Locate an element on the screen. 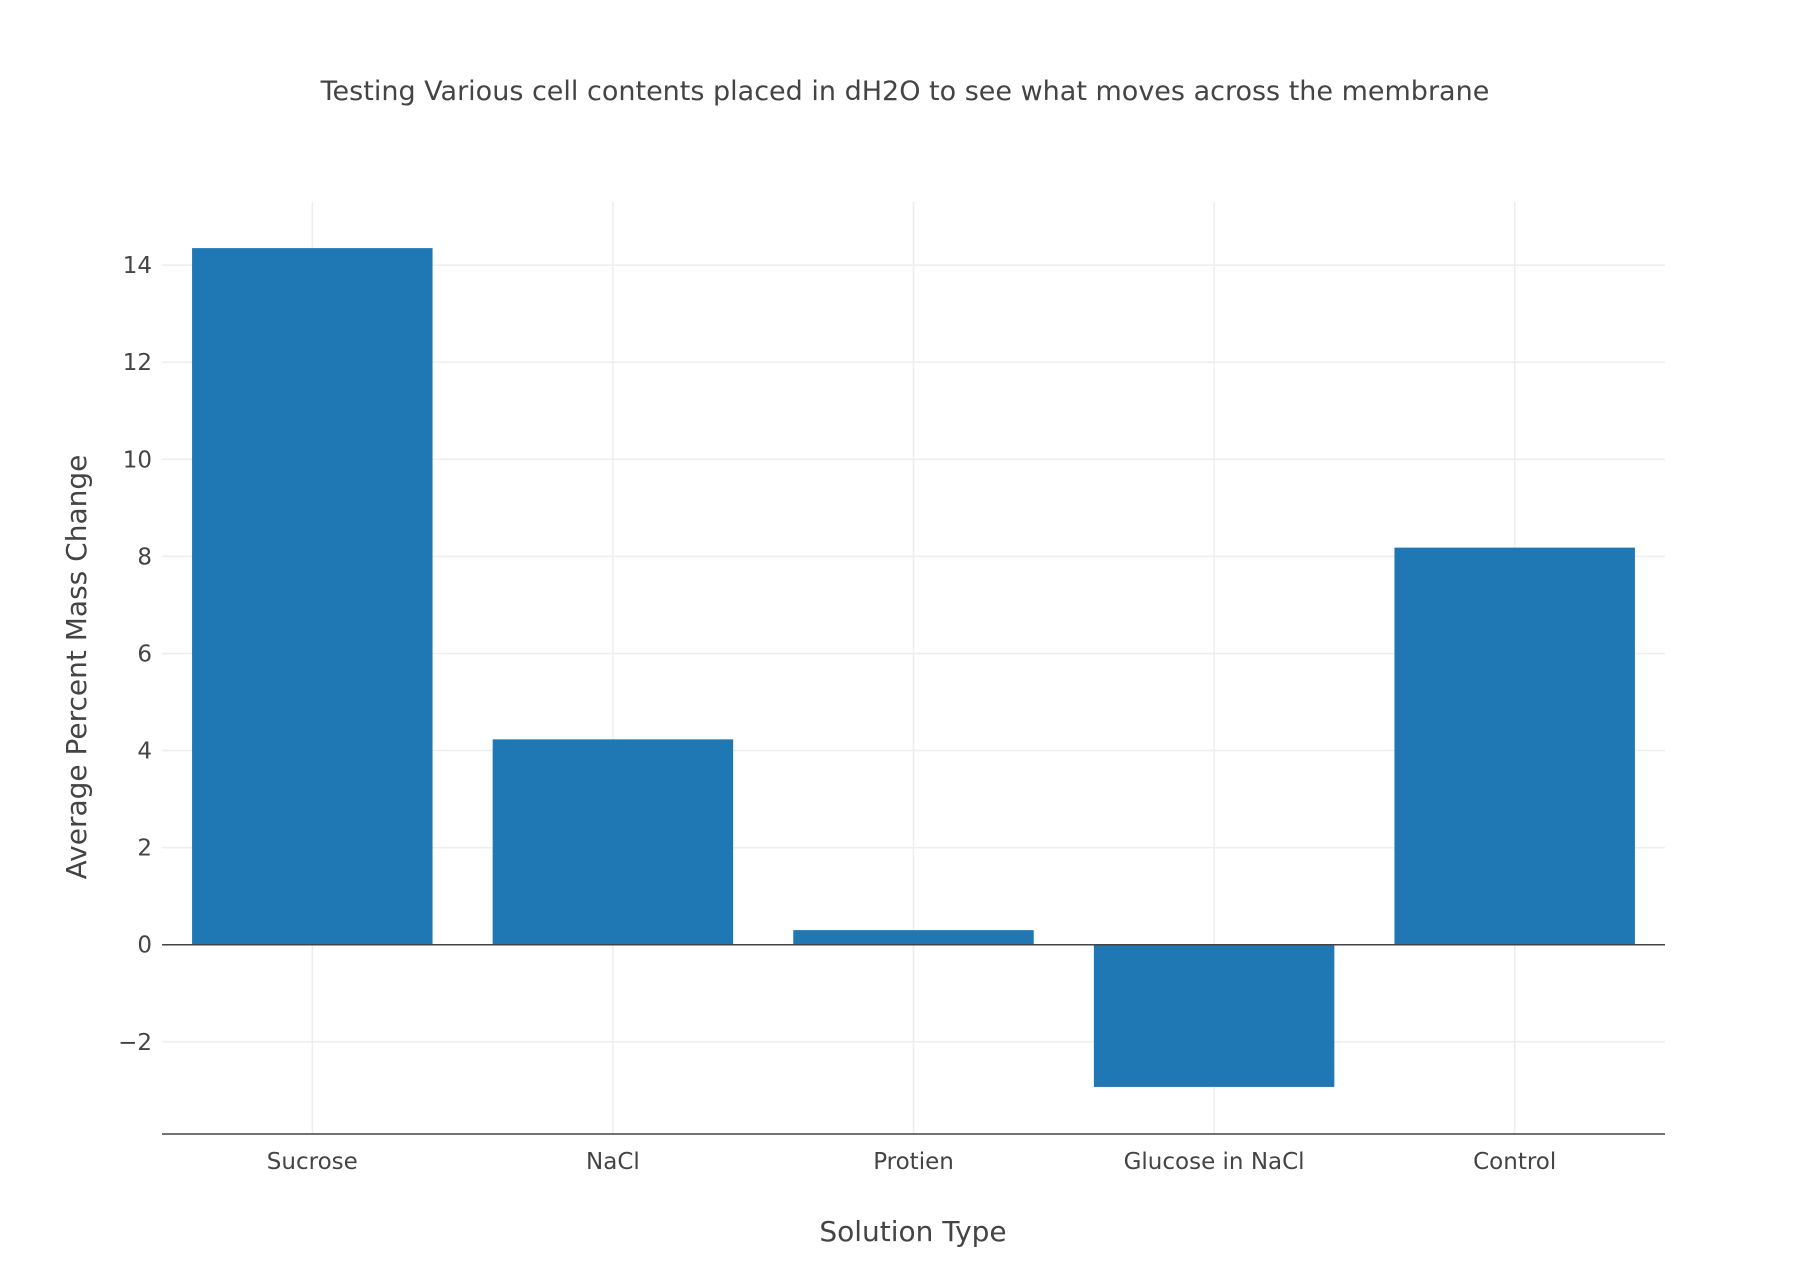  x-tick-label: Glucose in NaCl is located at coordinates (1214, 1162).